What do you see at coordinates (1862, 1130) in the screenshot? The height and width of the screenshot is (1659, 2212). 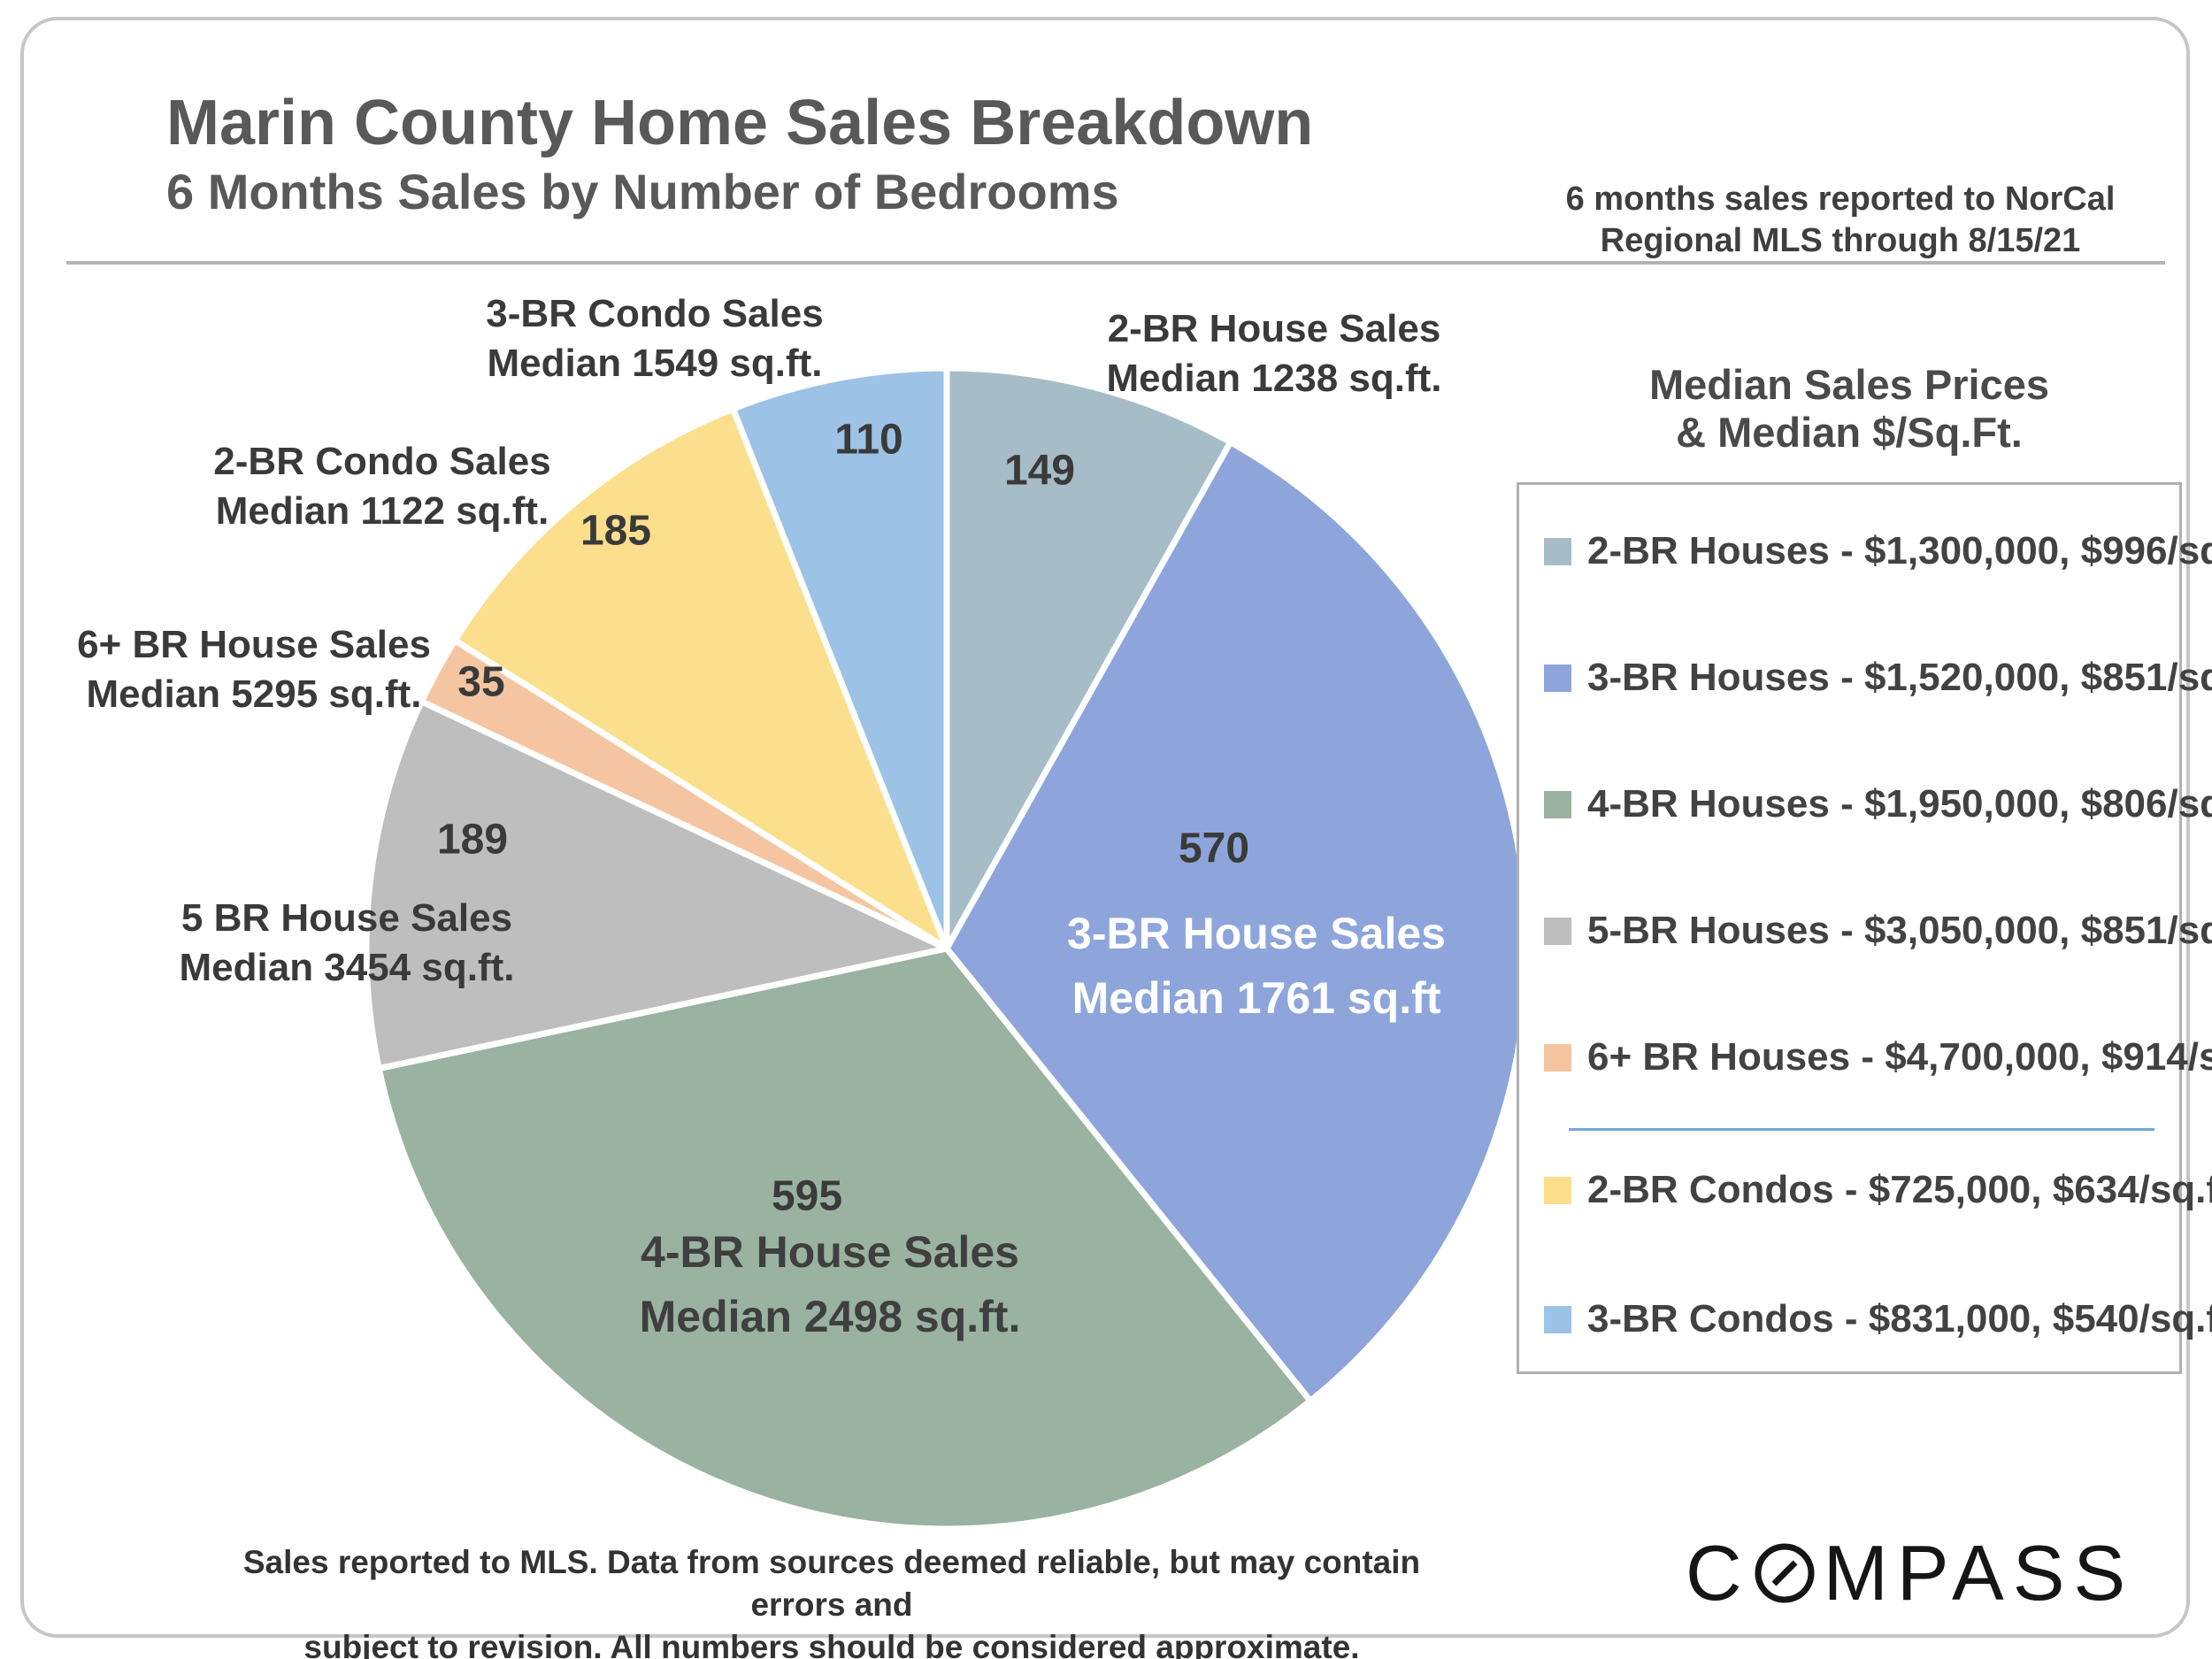 I see `legend-group-divider` at bounding box center [1862, 1130].